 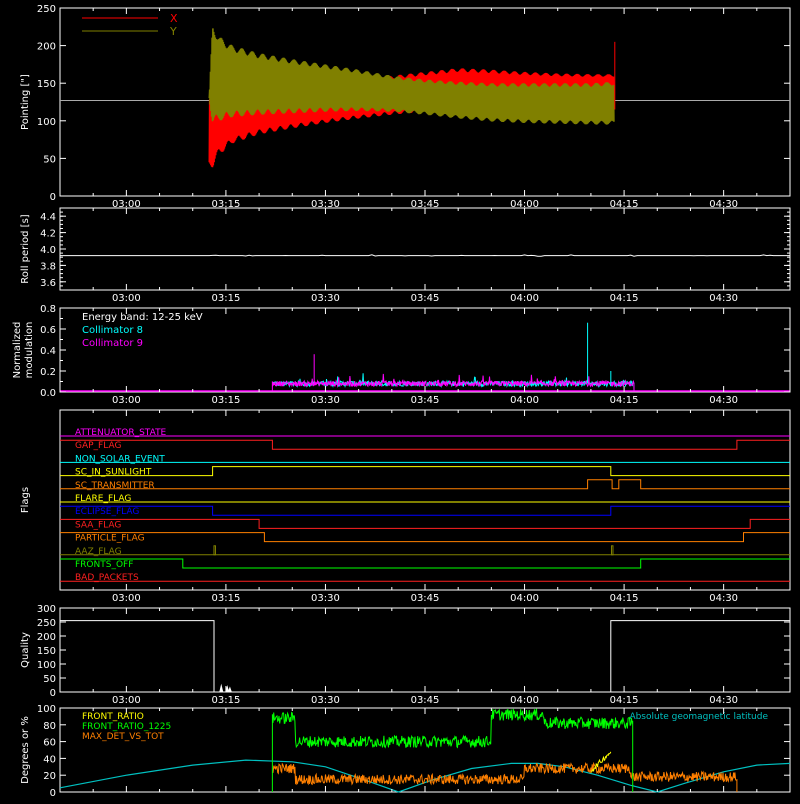 What do you see at coordinates (425, 656) in the screenshot?
I see `quality-line` at bounding box center [425, 656].